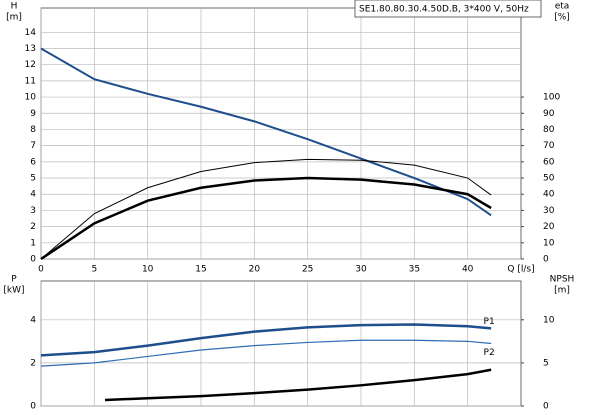 This screenshot has width=593, height=415. Describe the element at coordinates (30, 65) in the screenshot. I see `y-tick-label: 12` at that location.